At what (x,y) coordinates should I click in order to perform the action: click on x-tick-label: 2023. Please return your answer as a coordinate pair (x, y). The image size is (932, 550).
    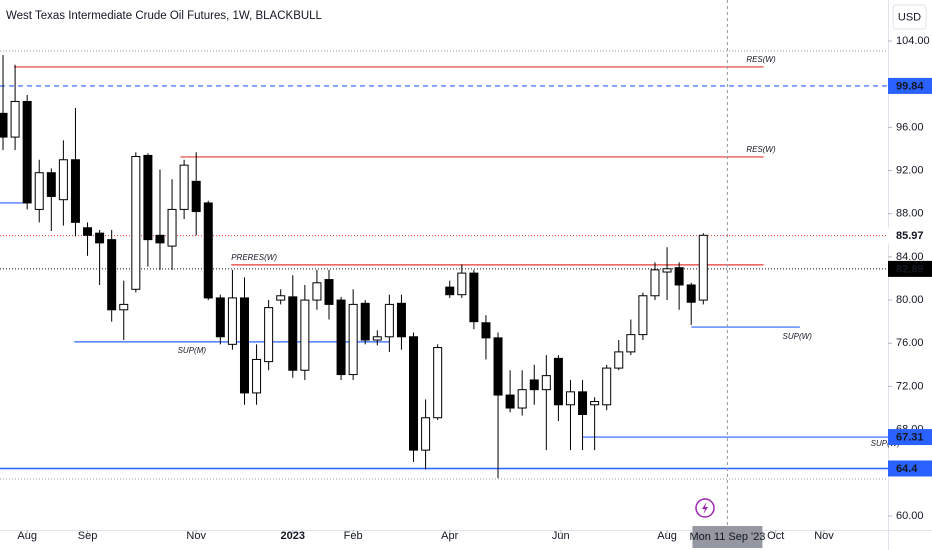
    Looking at the image, I should click on (293, 536).